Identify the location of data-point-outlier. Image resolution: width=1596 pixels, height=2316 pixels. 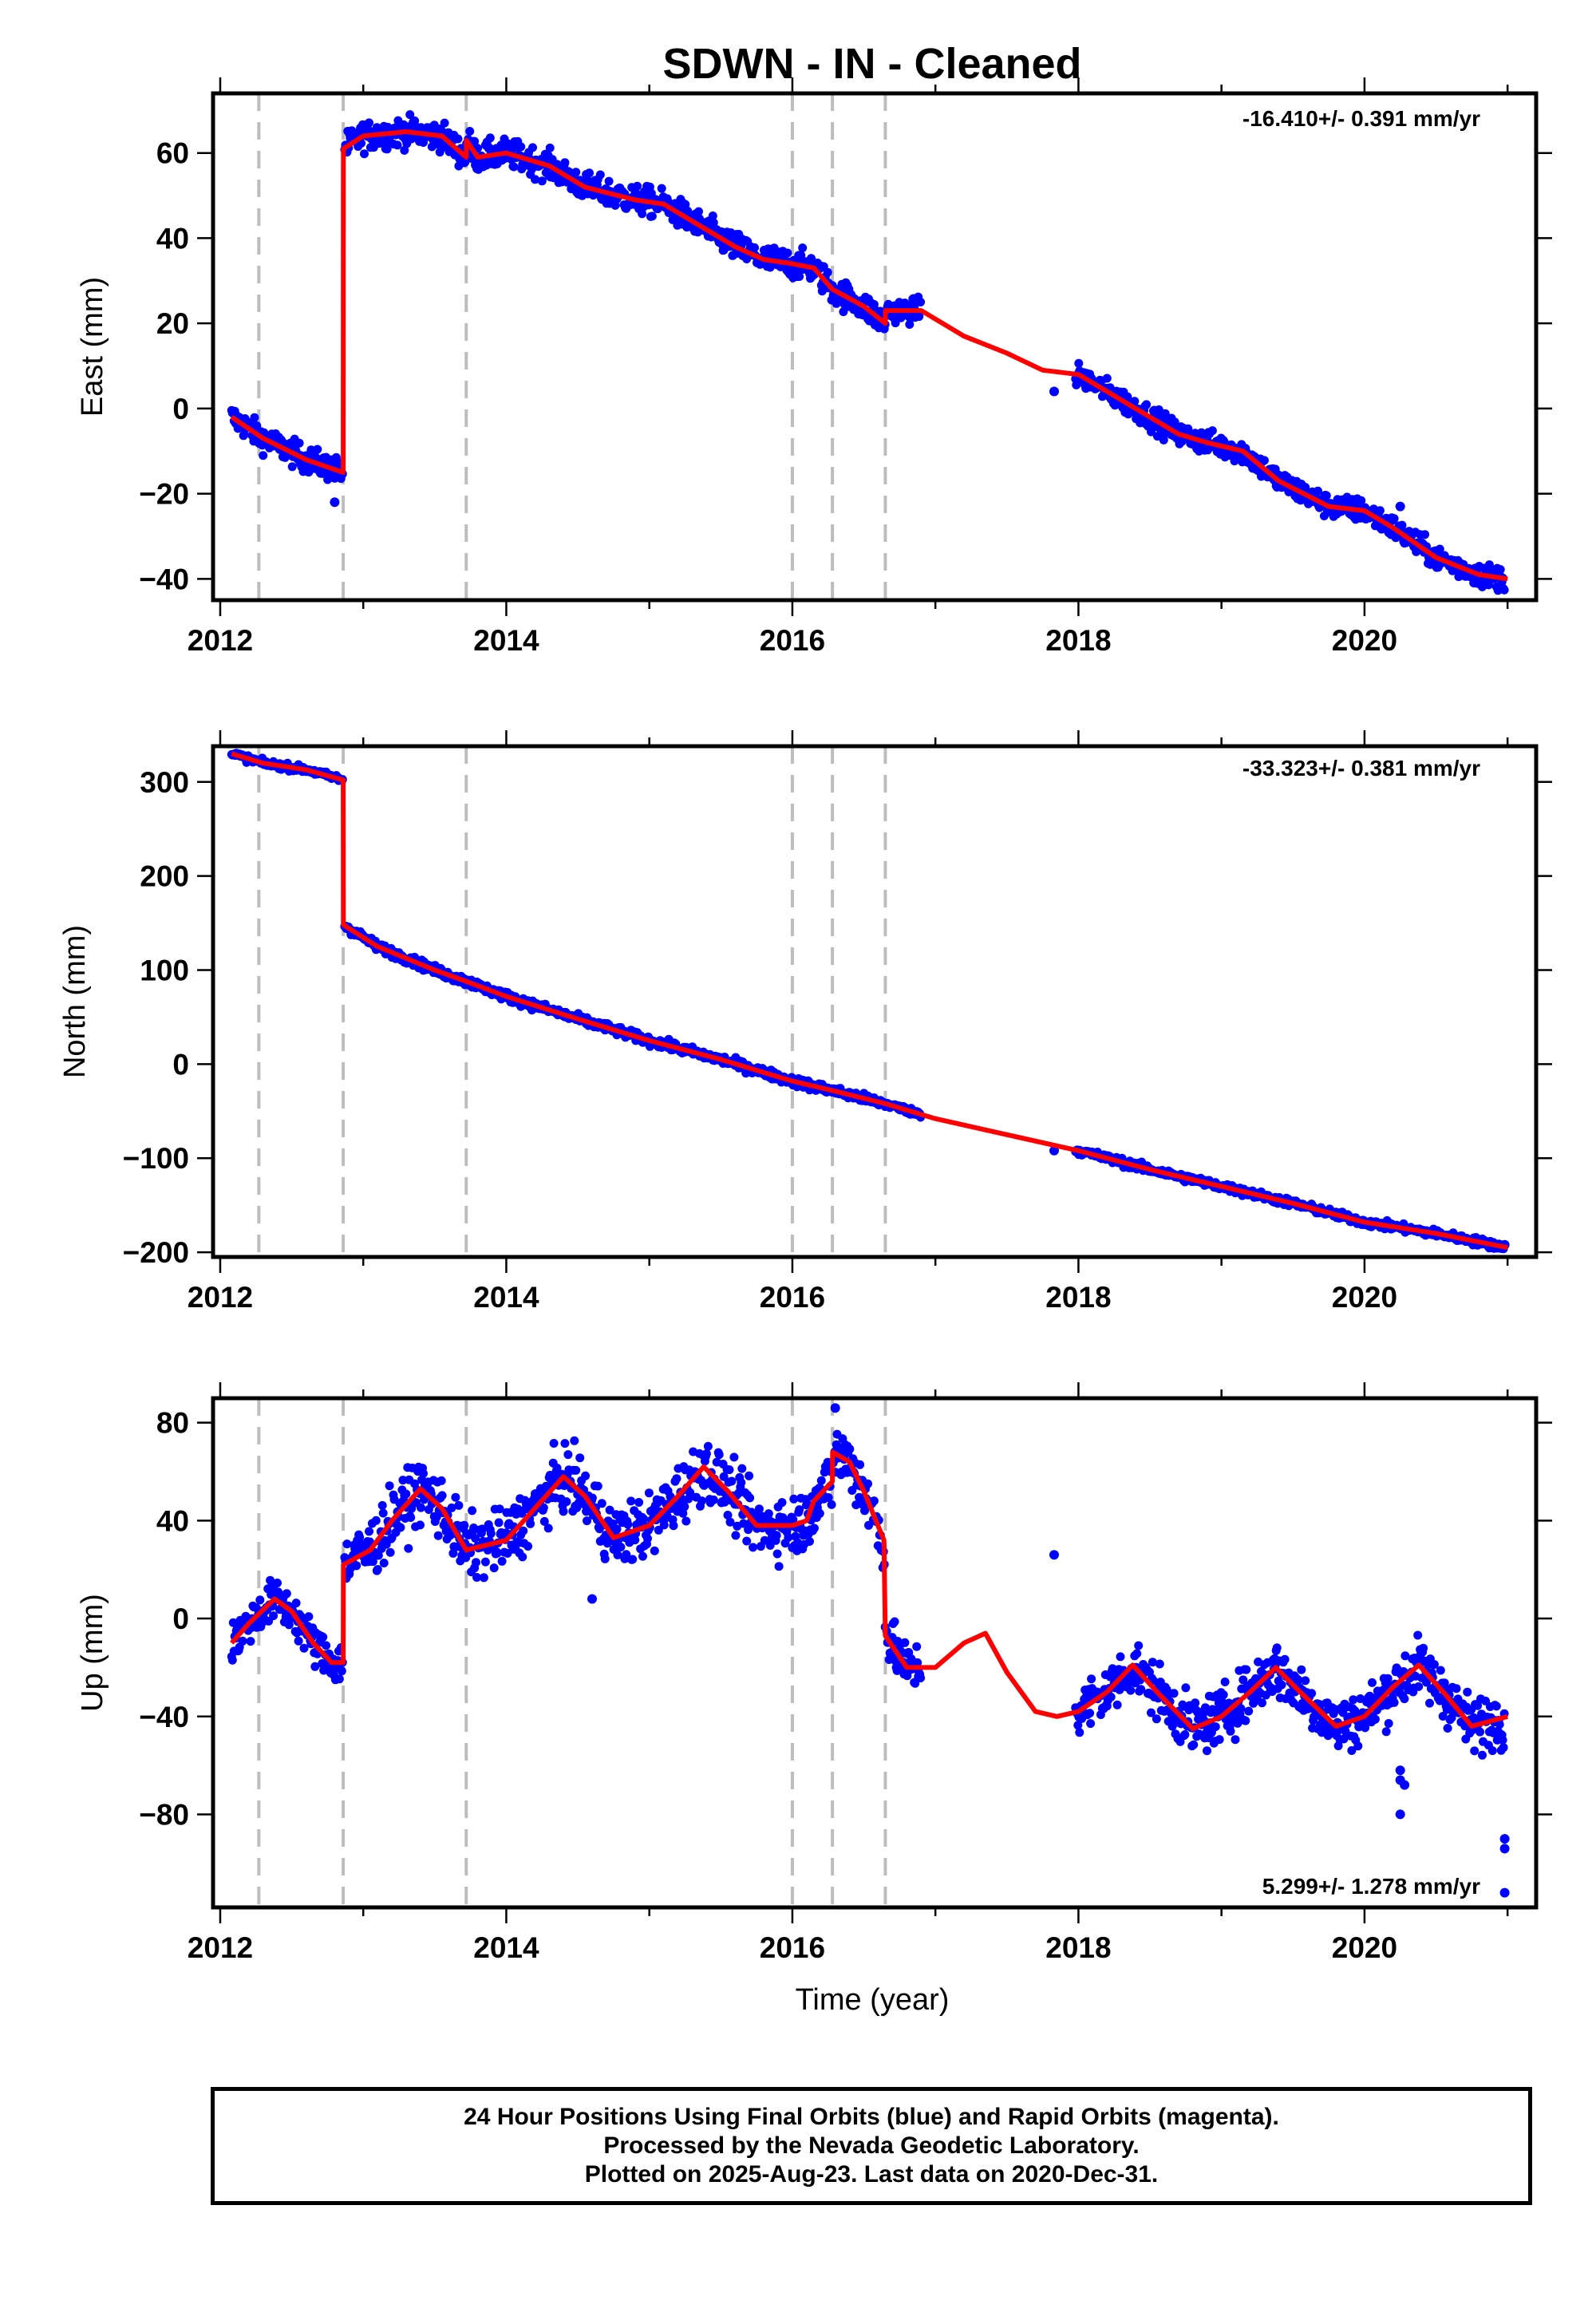
(1054, 1150).